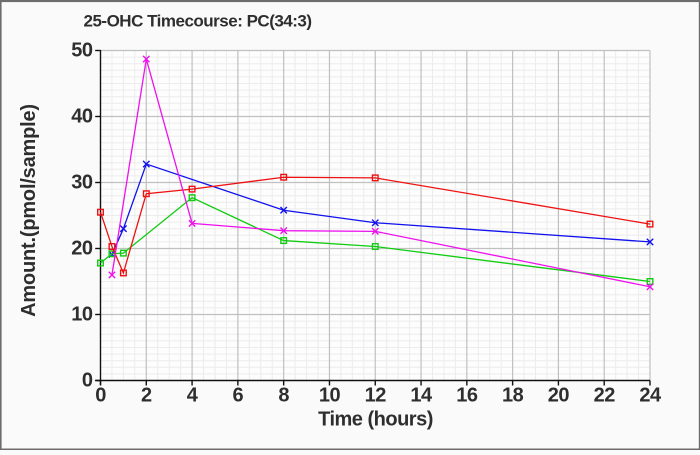 This screenshot has width=700, height=455. I want to click on svg-text: 16, so click(467, 396).